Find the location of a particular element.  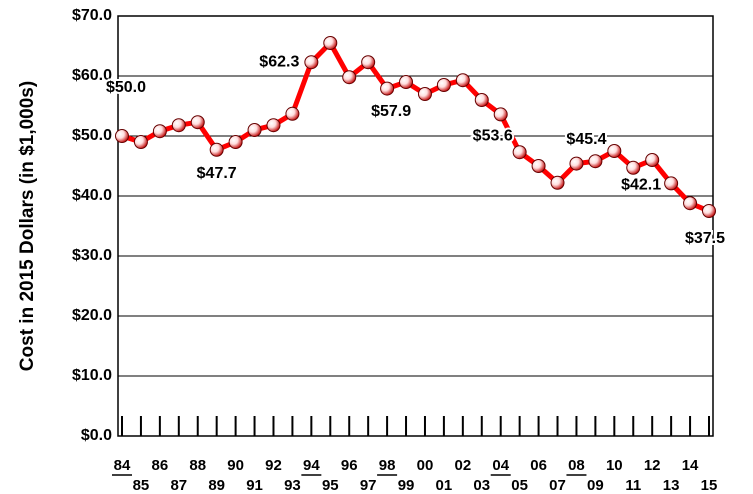

x-tick-label: 87 is located at coordinates (178, 485).